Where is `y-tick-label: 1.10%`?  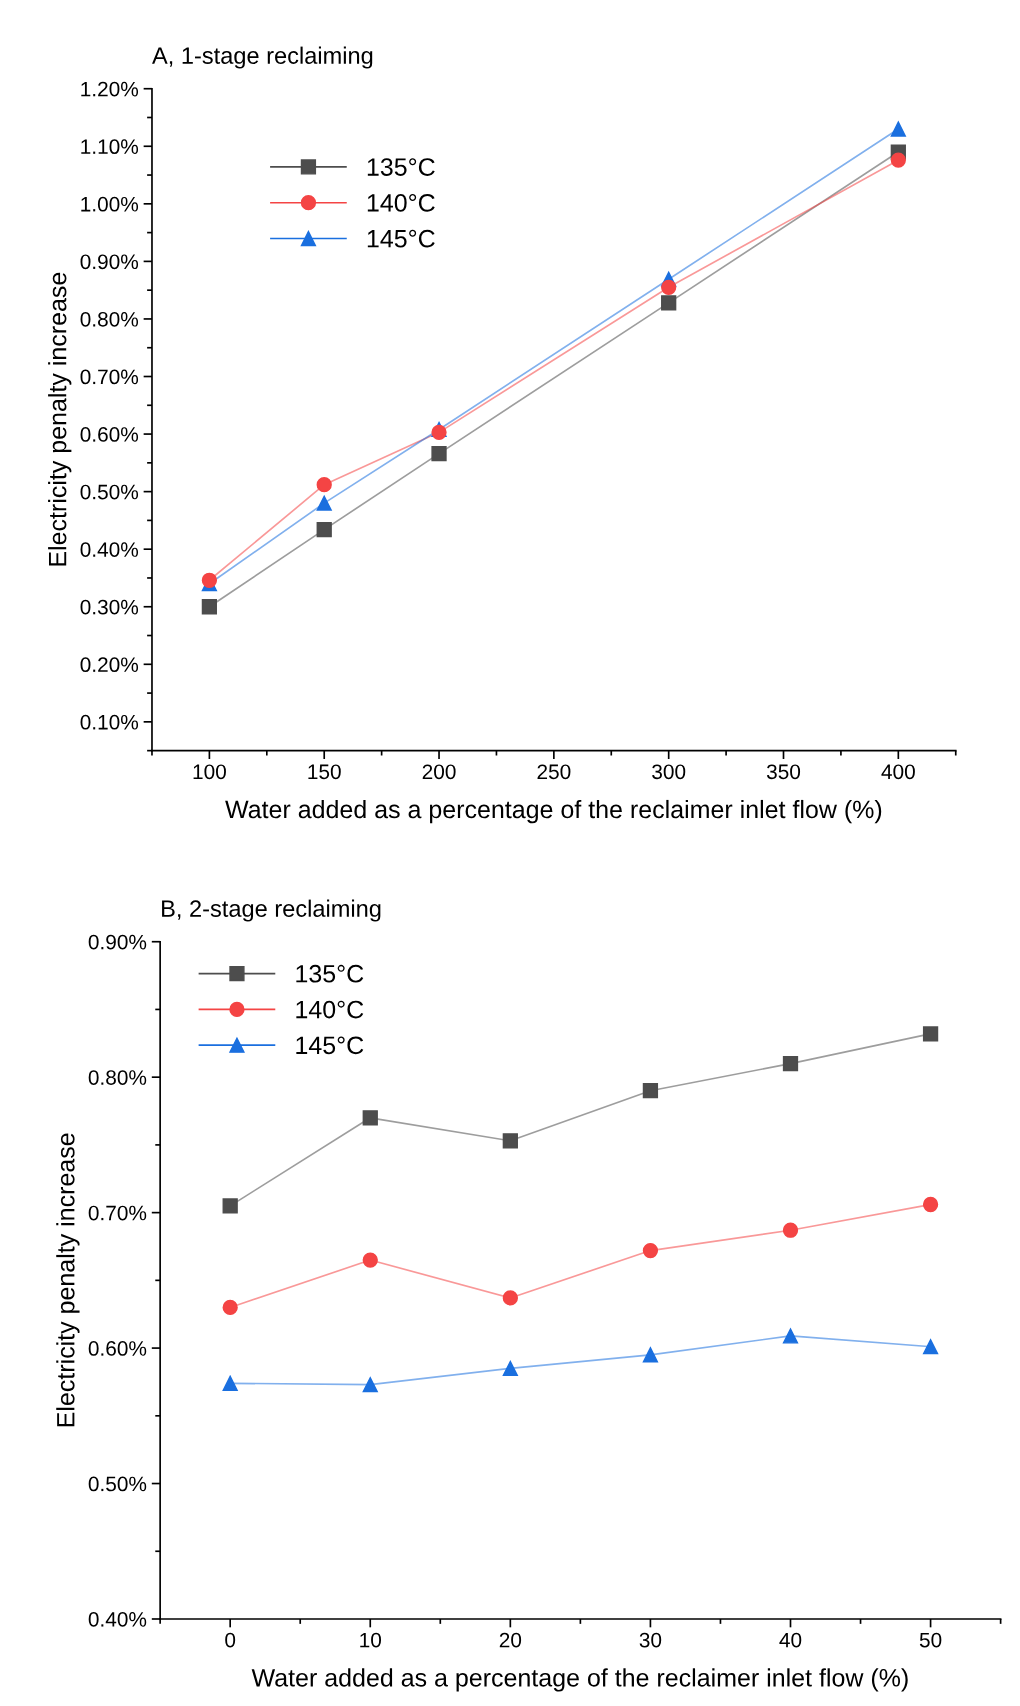
y-tick-label: 1.10% is located at coordinates (110, 147).